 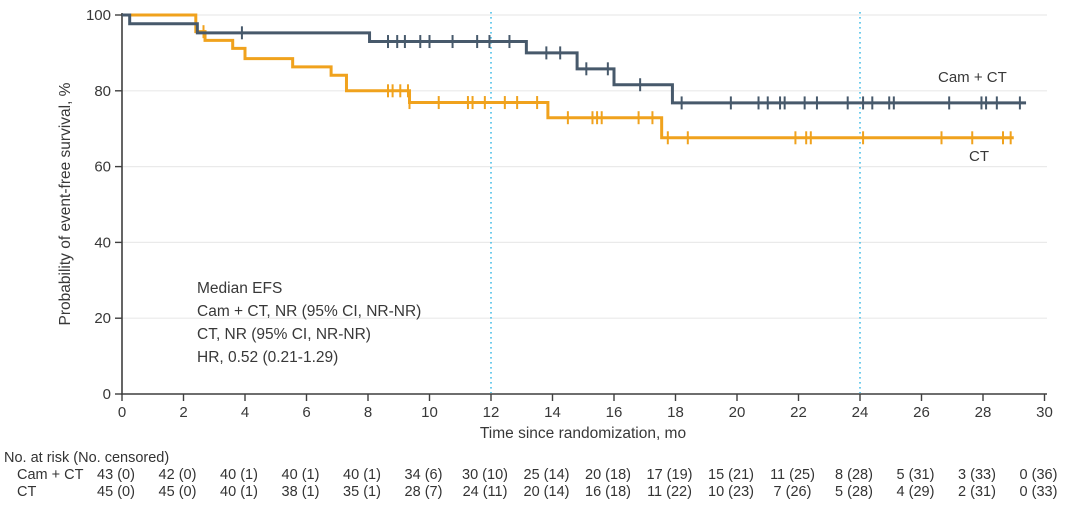 What do you see at coordinates (731, 492) in the screenshot?
I see `risk-value: 10 (23)` at bounding box center [731, 492].